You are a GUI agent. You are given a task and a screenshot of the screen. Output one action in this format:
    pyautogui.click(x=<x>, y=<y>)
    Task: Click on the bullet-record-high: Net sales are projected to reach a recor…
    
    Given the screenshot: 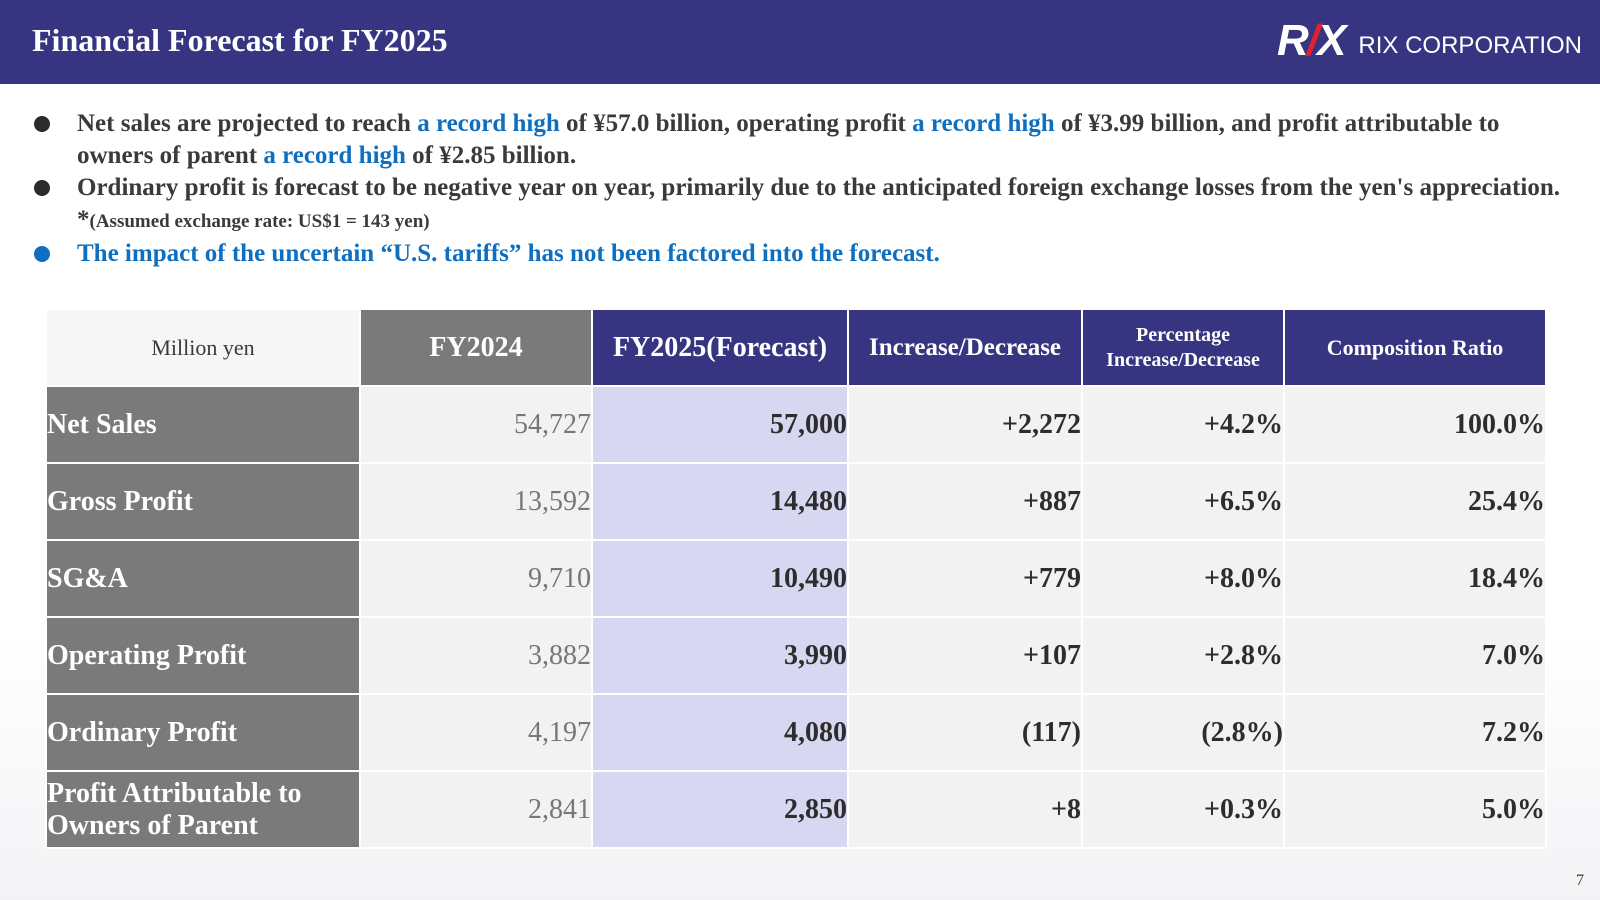 What is the action you would take?
    pyautogui.click(x=802, y=140)
    